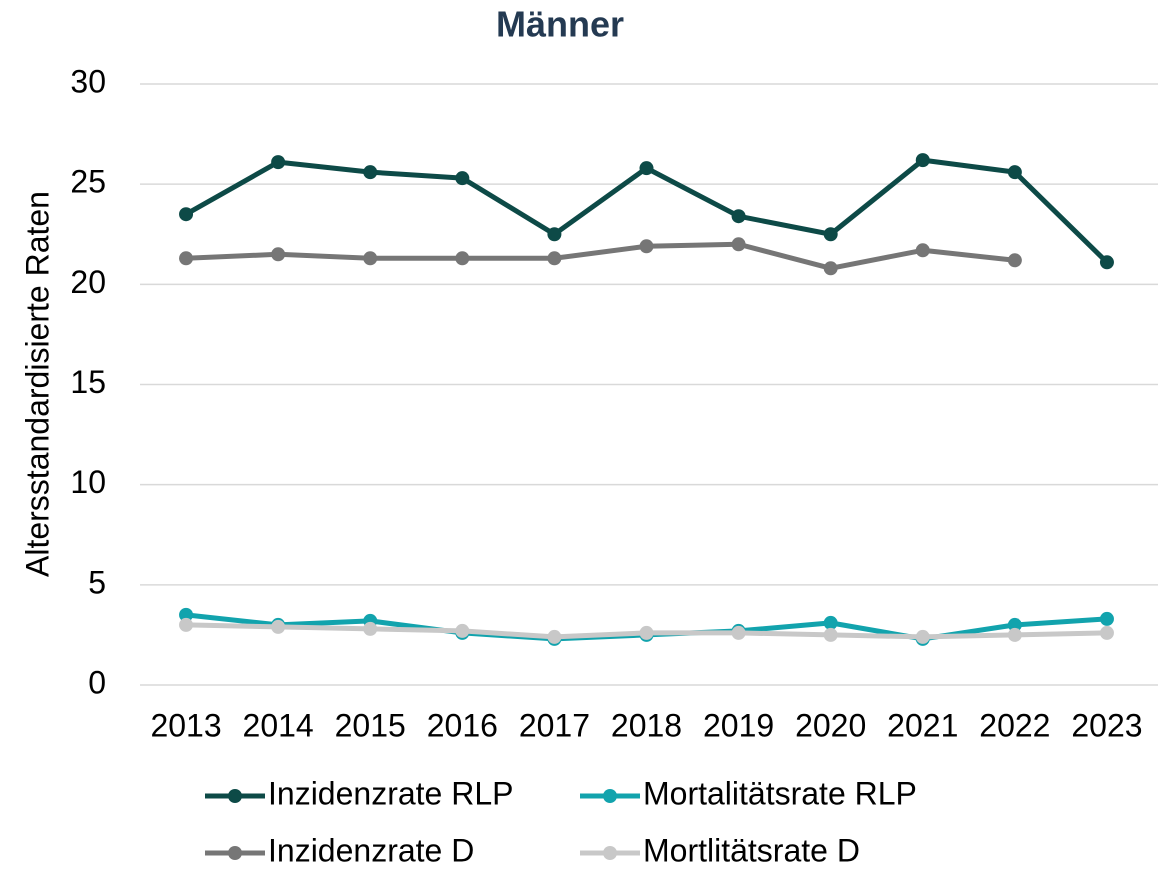 The height and width of the screenshot is (869, 1171). What do you see at coordinates (751, 850) in the screenshot?
I see `legend-label: Mortlitätsrate D` at bounding box center [751, 850].